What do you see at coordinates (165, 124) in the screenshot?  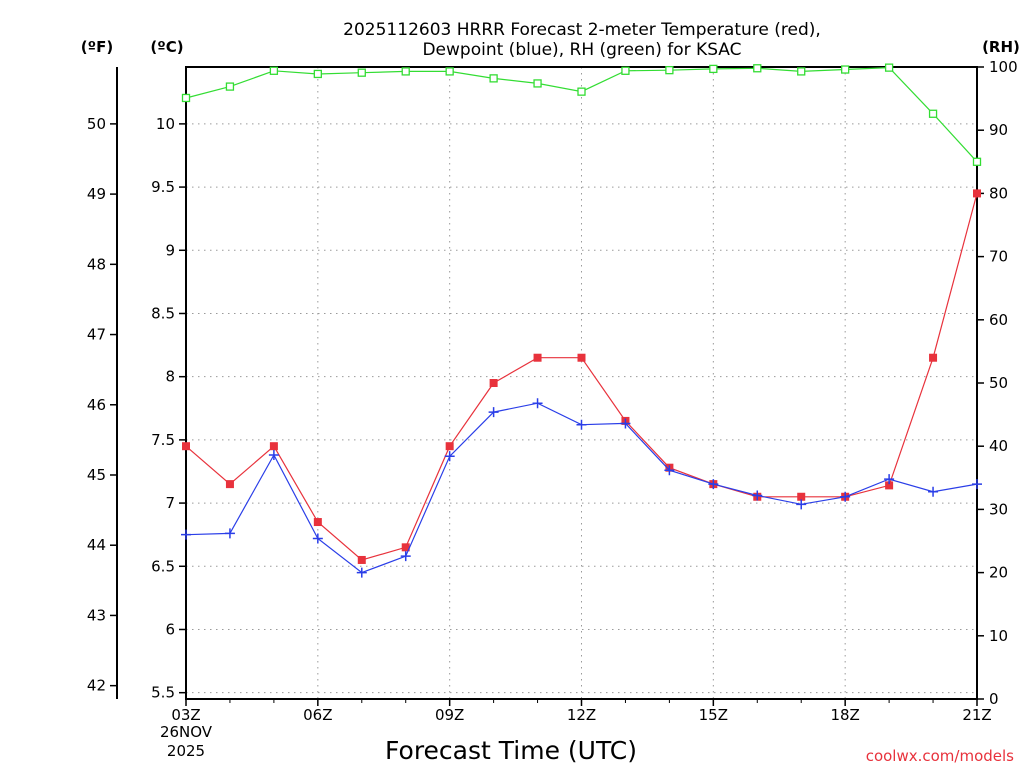 I see `celsius-tick-label: 10` at bounding box center [165, 124].